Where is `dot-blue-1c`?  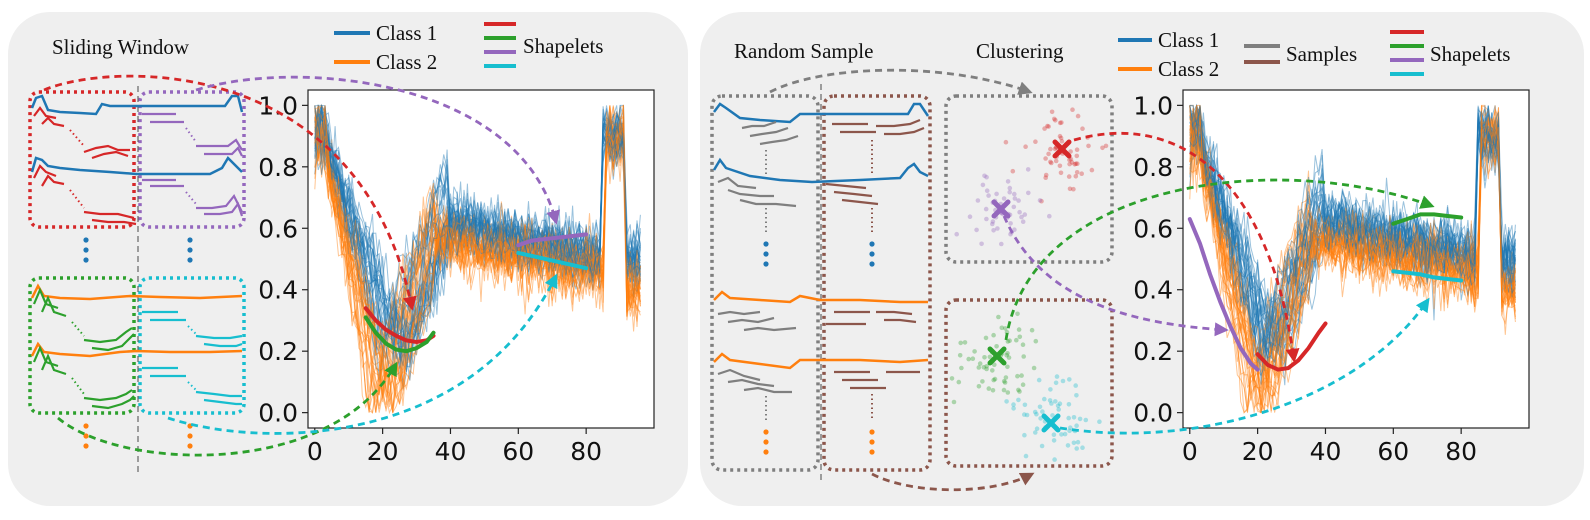
dot-blue-1c is located at coordinates (86, 260).